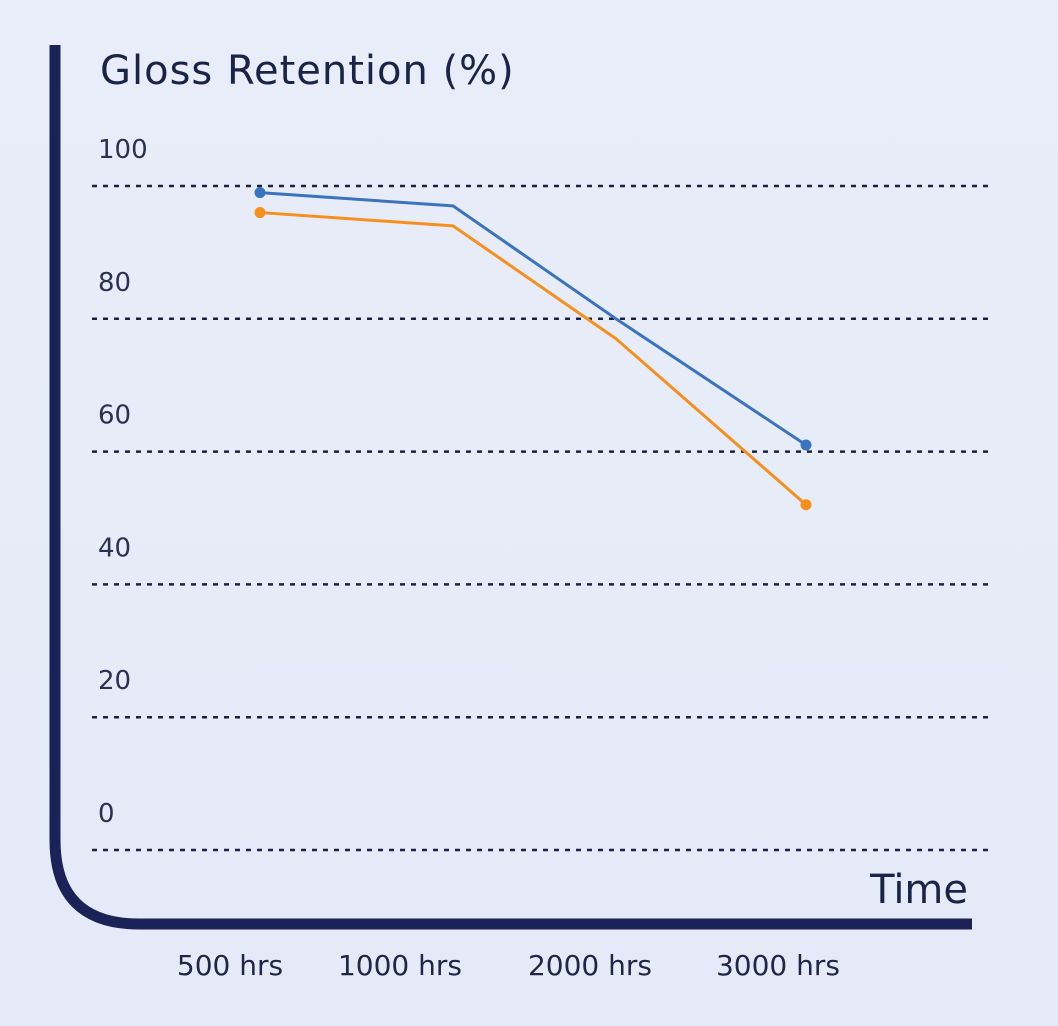  What do you see at coordinates (123, 150) in the screenshot?
I see `y-tick-100: 100` at bounding box center [123, 150].